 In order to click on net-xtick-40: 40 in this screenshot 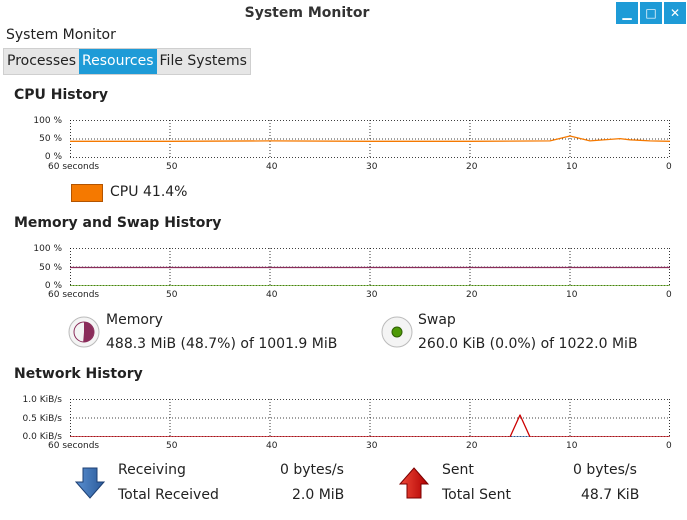, I will do `click(272, 446)`.